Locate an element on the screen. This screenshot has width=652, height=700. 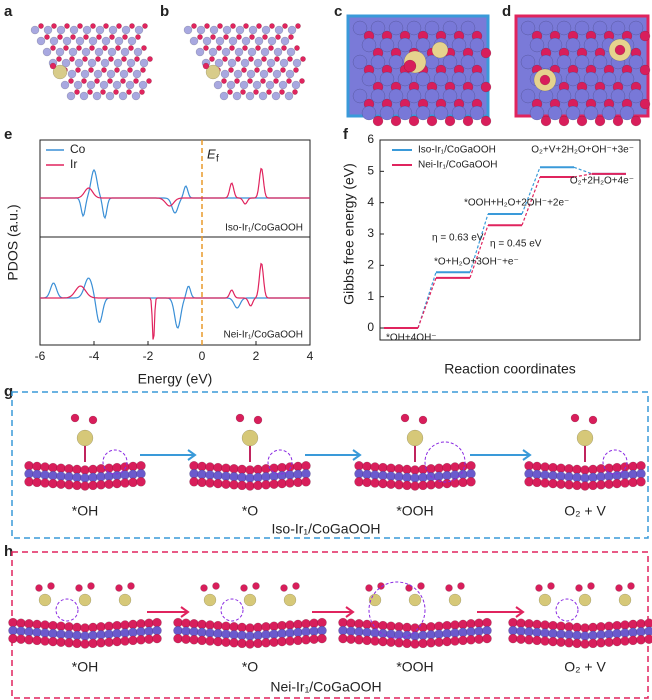
x-tick-label: -6 is located at coordinates (40, 356).